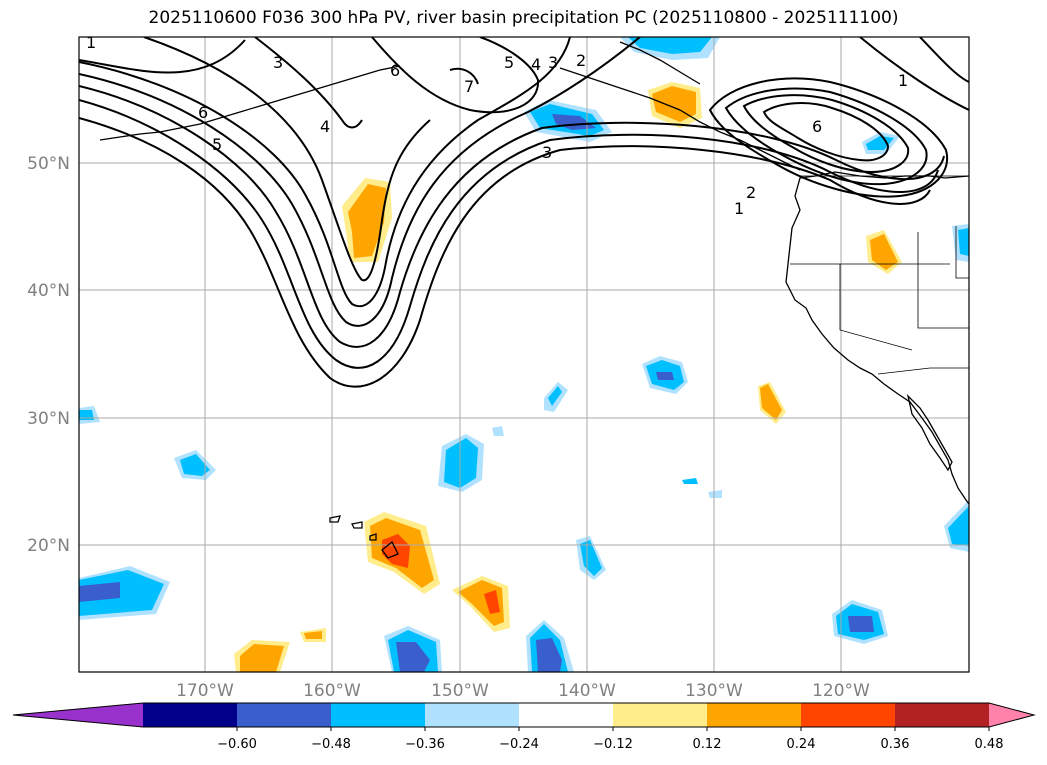 The width and height of the screenshot is (1047, 765). What do you see at coordinates (1011, 715) in the screenshot?
I see `colorbar-extend-max` at bounding box center [1011, 715].